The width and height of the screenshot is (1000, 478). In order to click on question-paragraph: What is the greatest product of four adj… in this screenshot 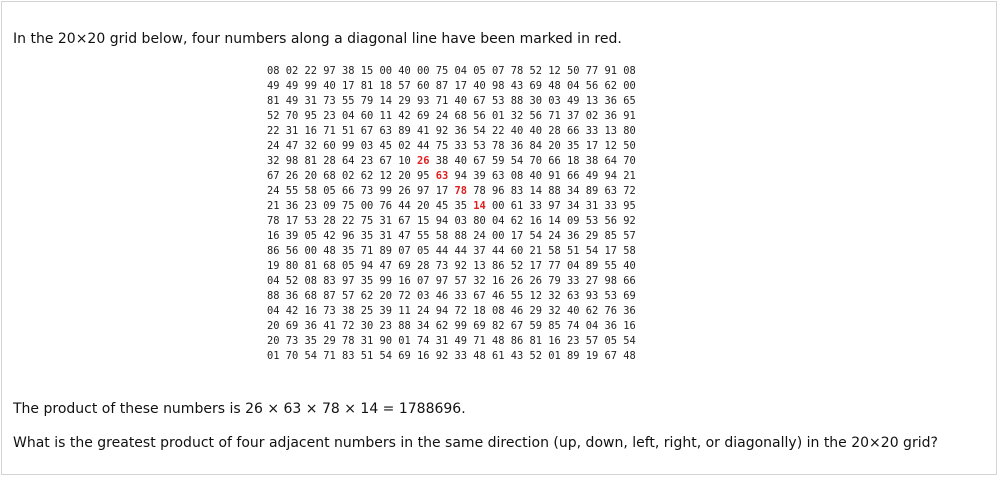, I will do `click(475, 443)`.